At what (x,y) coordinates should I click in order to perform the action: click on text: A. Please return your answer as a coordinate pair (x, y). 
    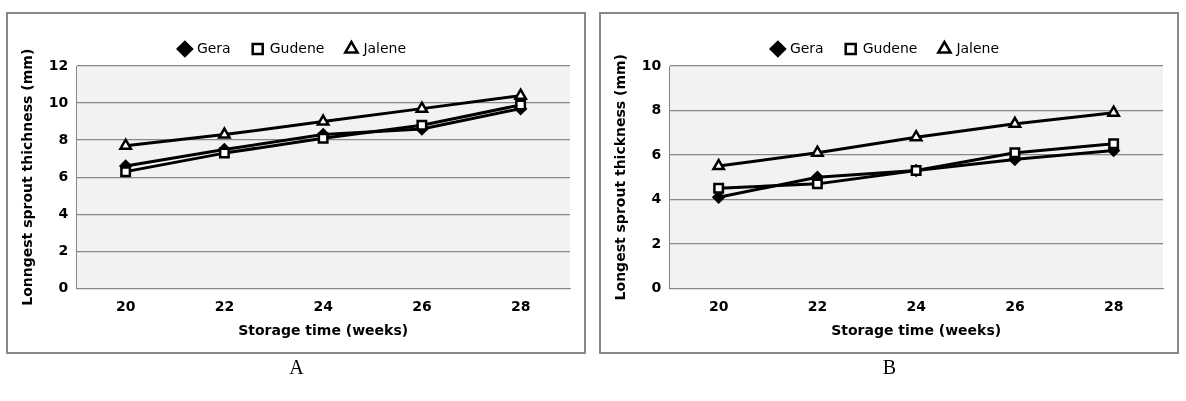
    Looking at the image, I should click on (296, 367).